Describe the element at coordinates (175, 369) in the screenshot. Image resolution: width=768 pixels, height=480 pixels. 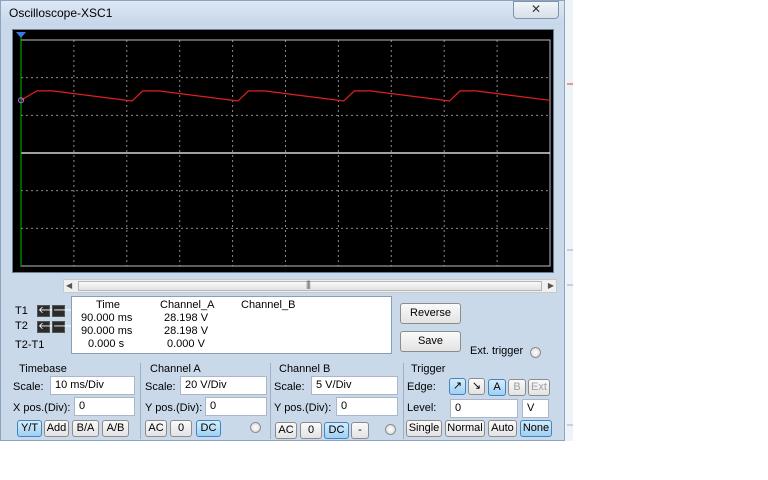
I see `channel-a-title: Channel A` at that location.